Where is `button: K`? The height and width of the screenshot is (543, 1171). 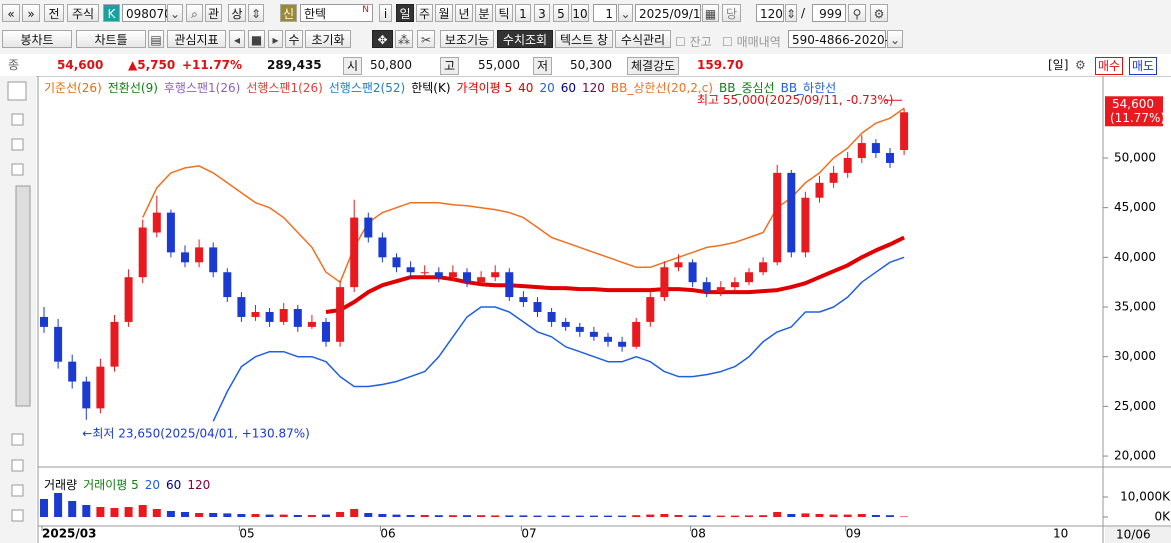 button: K is located at coordinates (111, 13).